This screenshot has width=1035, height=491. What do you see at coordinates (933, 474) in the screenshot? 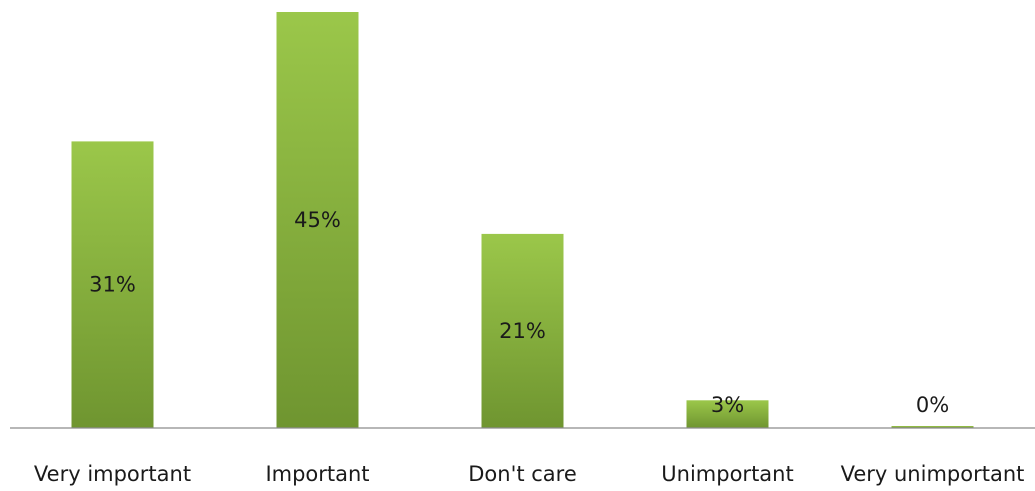
I see `category-label-4: Very unimportant` at bounding box center [933, 474].